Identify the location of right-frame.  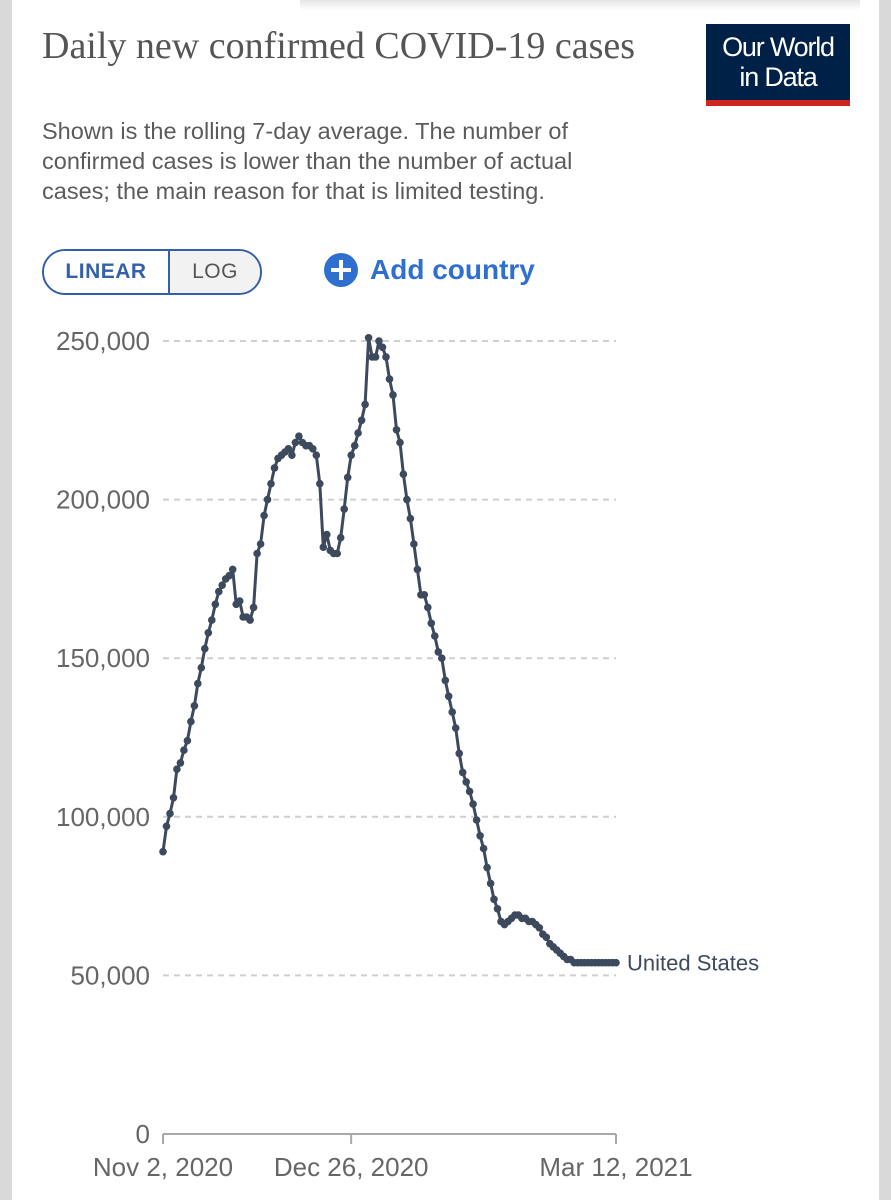
(885, 600).